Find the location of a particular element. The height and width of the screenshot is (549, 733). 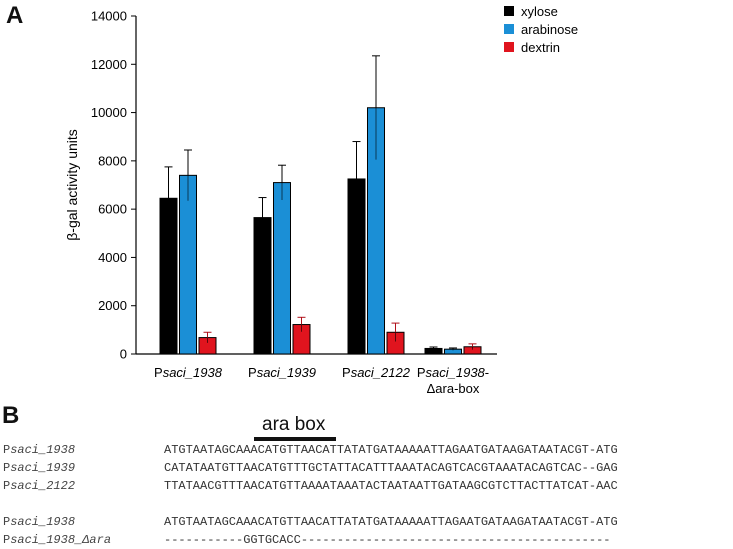

y-tick-label: 4000 is located at coordinates (112, 257).